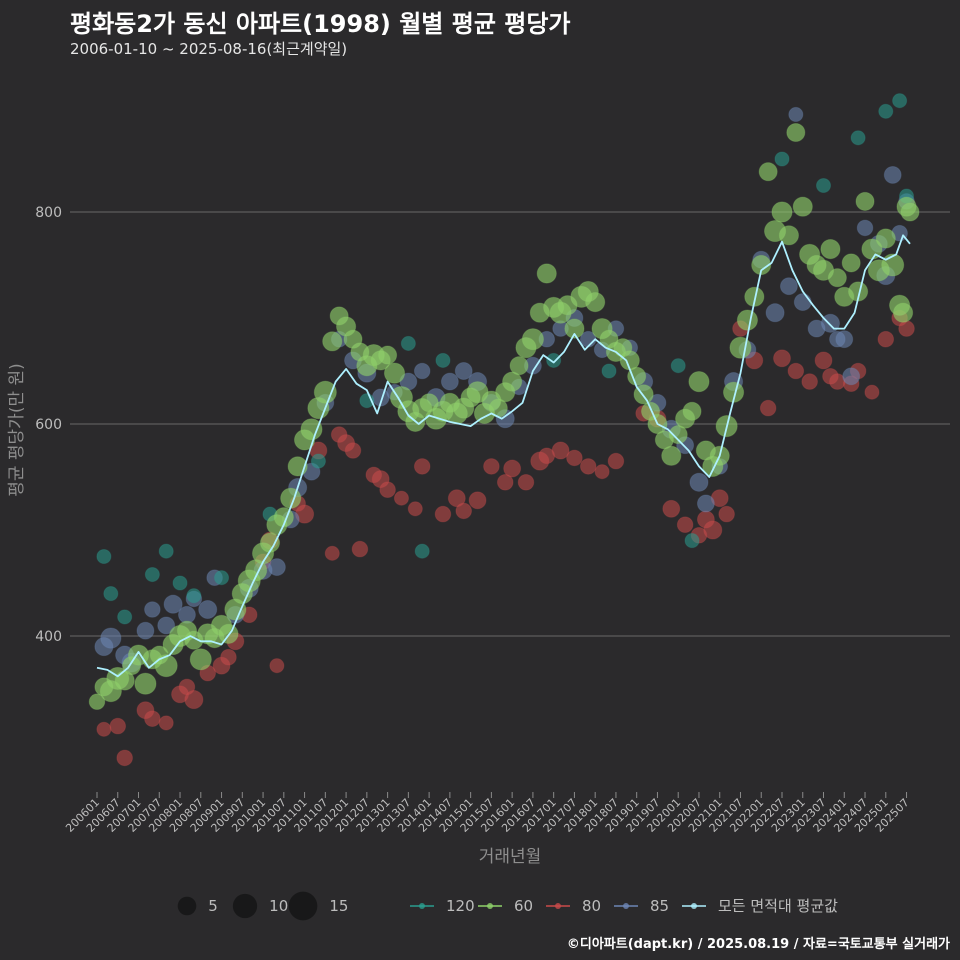  Describe the element at coordinates (320, 24) in the screenshot. I see `chart-title: 평화동2가 동신 아파트(1998) 월별 평균 평당가` at that location.